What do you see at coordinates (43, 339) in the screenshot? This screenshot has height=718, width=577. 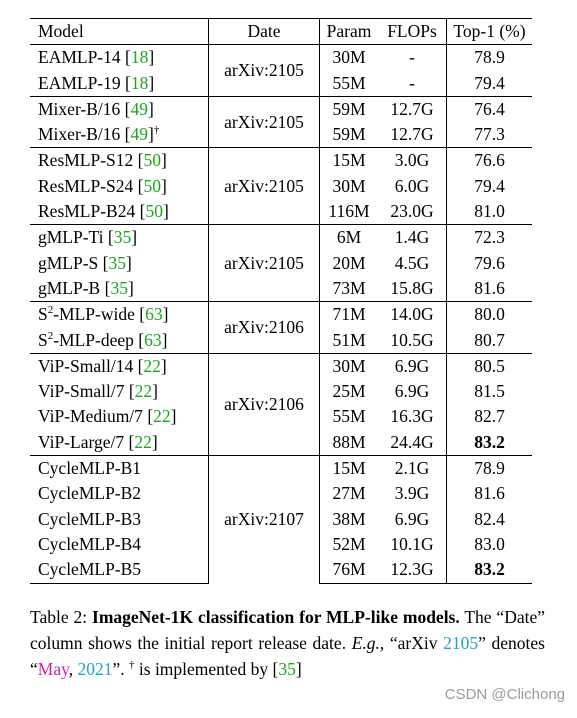 I see `model-name: S` at bounding box center [43, 339].